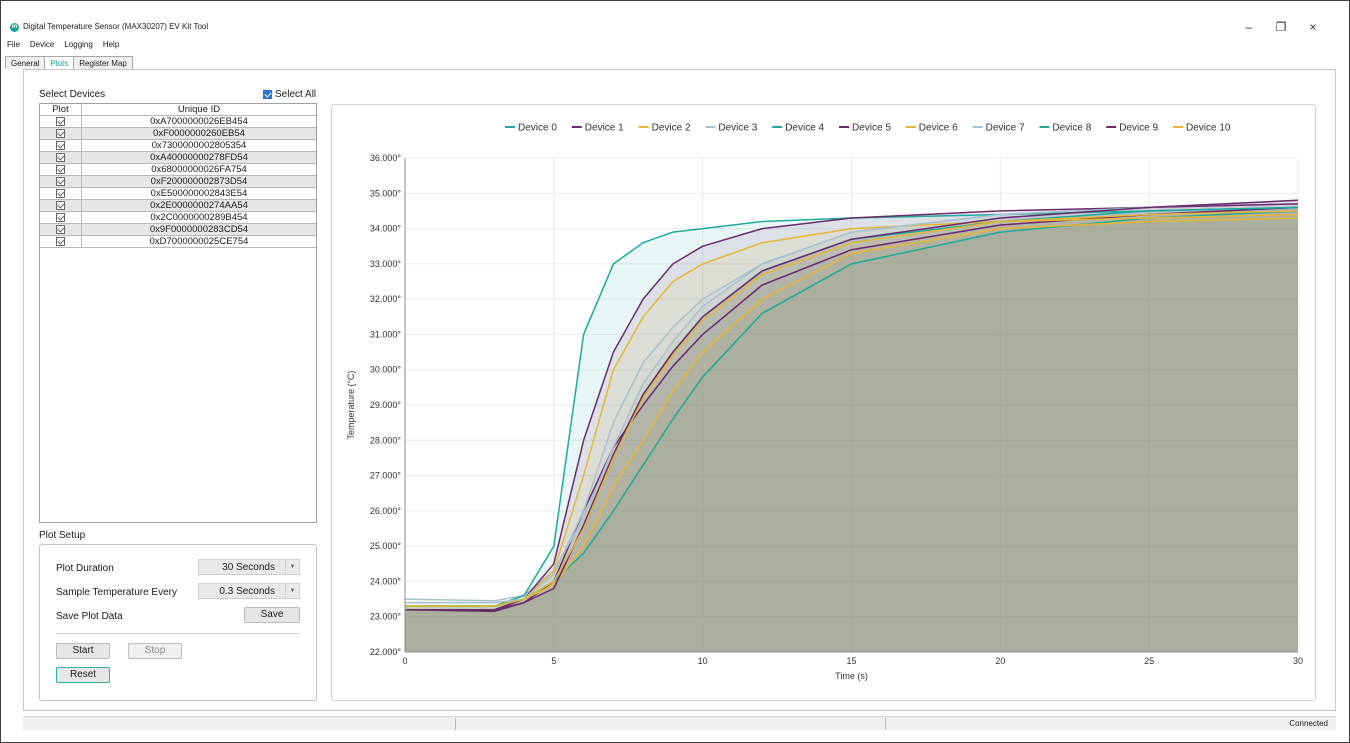  What do you see at coordinates (703, 661) in the screenshot?
I see `x-tick-label: 10` at bounding box center [703, 661].